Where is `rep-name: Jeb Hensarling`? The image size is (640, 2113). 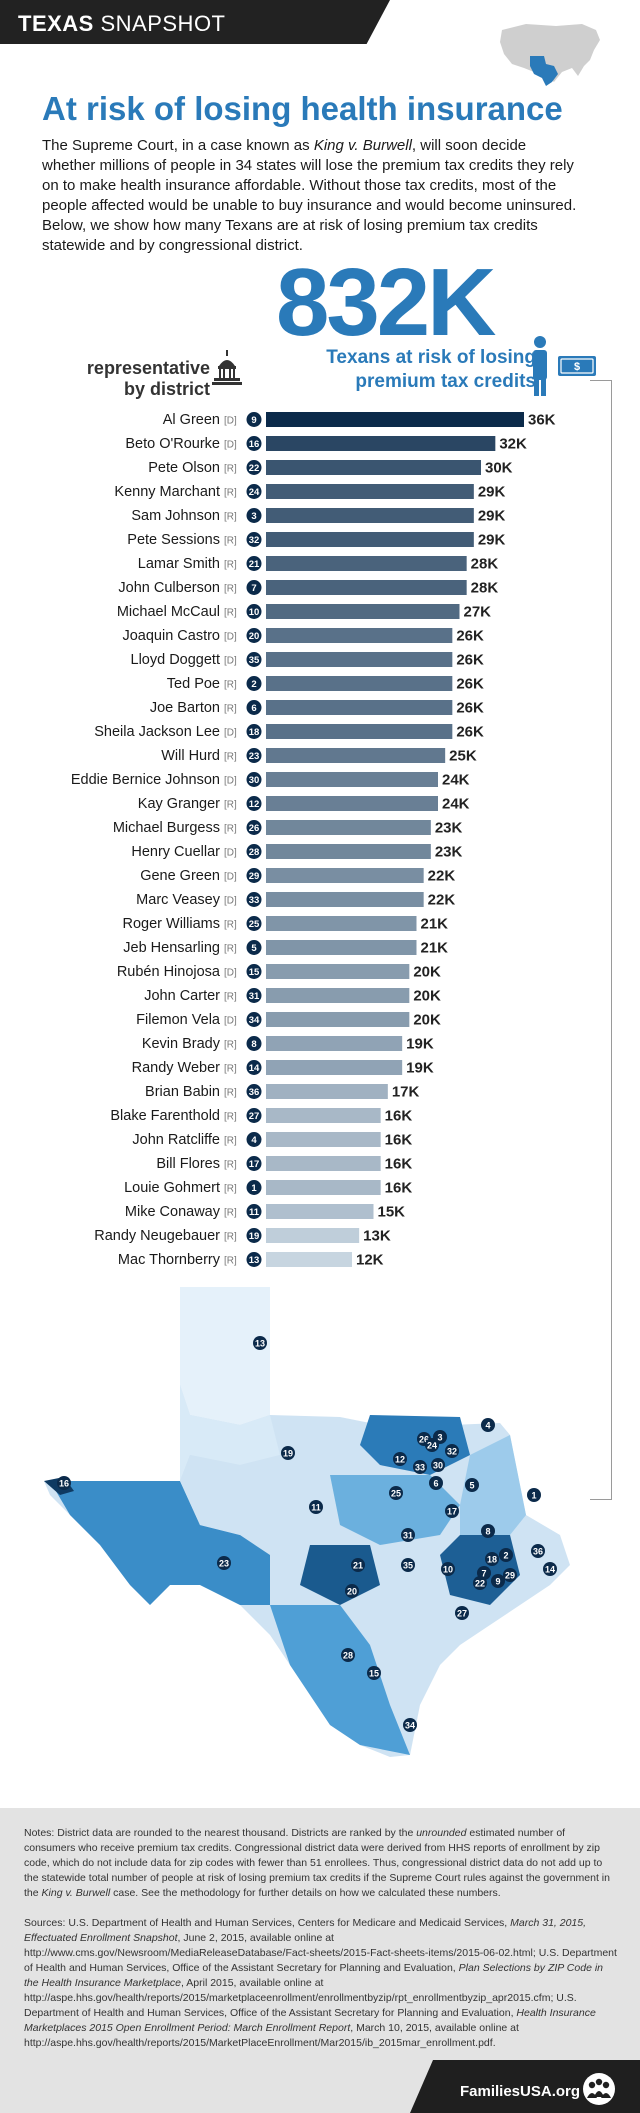
rep-name: Jeb Hensarling is located at coordinates (171, 948).